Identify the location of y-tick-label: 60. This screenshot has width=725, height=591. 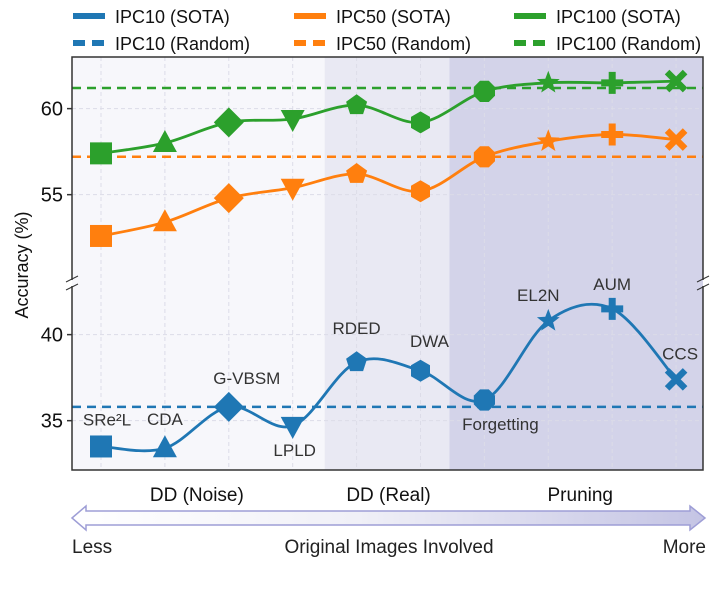
(52, 110).